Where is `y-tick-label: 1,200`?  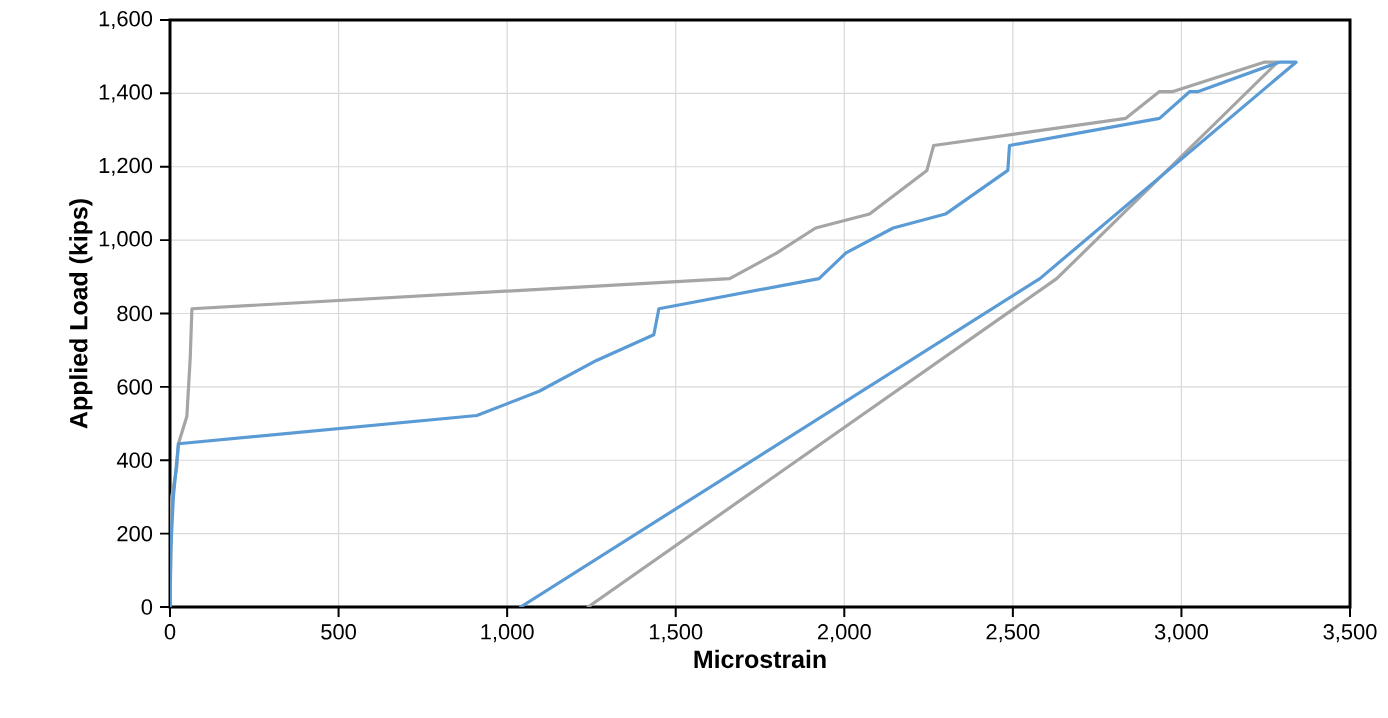
y-tick-label: 1,200 is located at coordinates (126, 166).